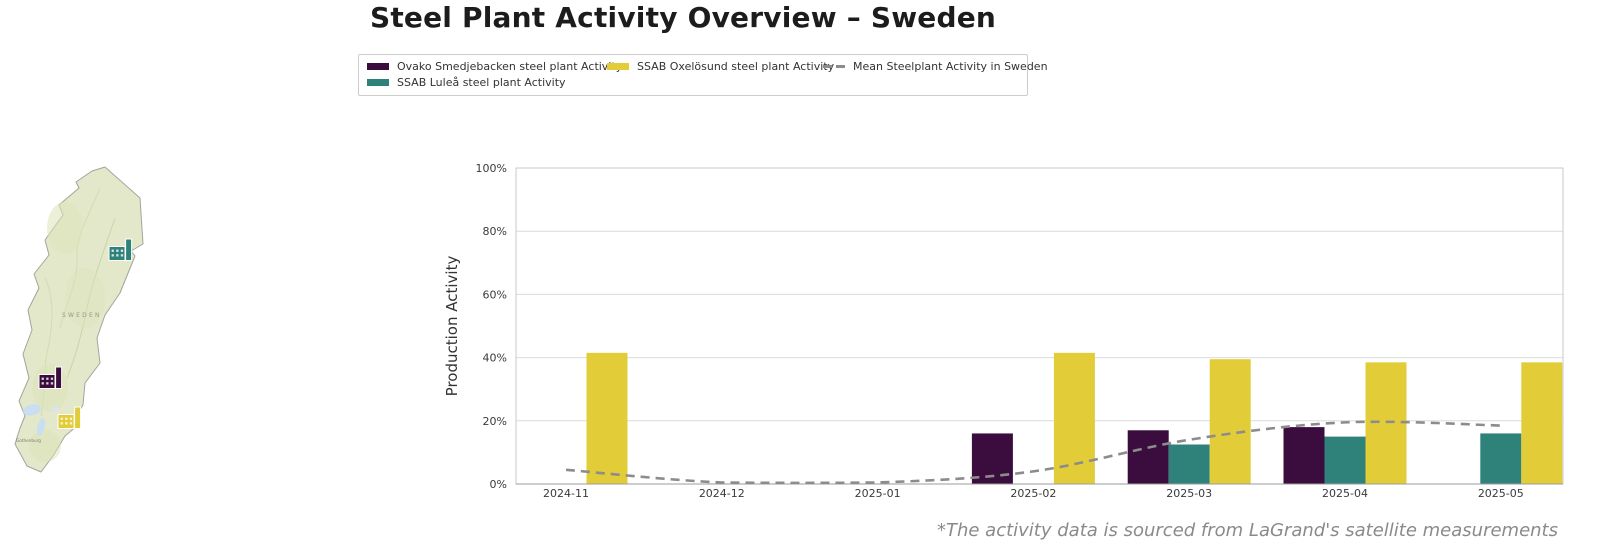  What do you see at coordinates (878, 493) in the screenshot?
I see `svg-text: 2025-01` at bounding box center [878, 493].